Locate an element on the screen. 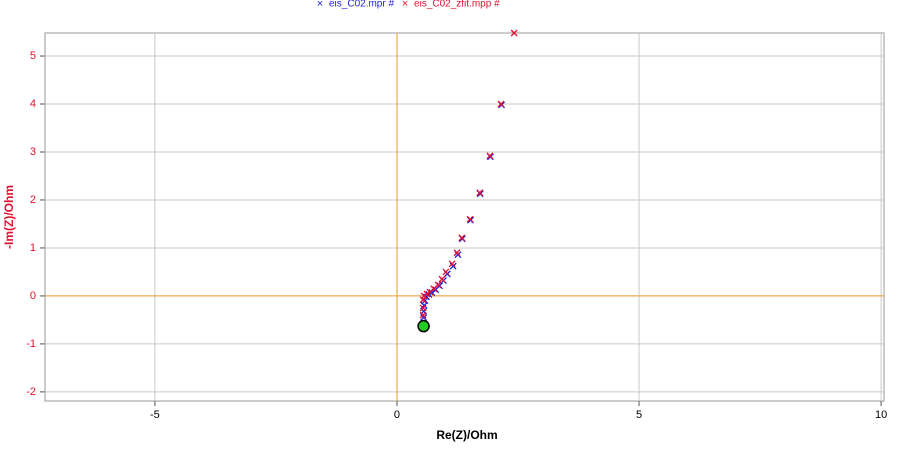  x-tick-label: 5 is located at coordinates (639, 415).